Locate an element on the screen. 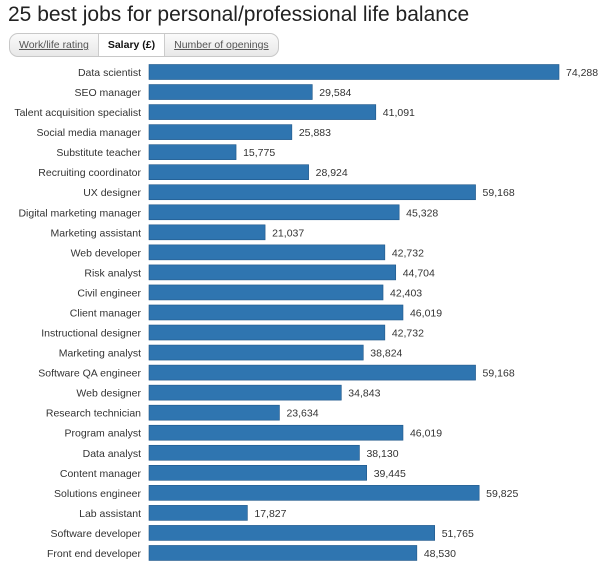  category-label: Recruiting coordinator is located at coordinates (89, 173).